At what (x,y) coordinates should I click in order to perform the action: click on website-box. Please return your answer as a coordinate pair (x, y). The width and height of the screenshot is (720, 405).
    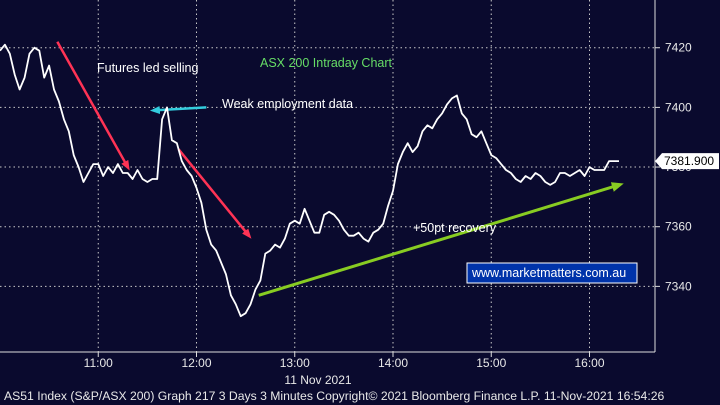
    Looking at the image, I should click on (552, 273).